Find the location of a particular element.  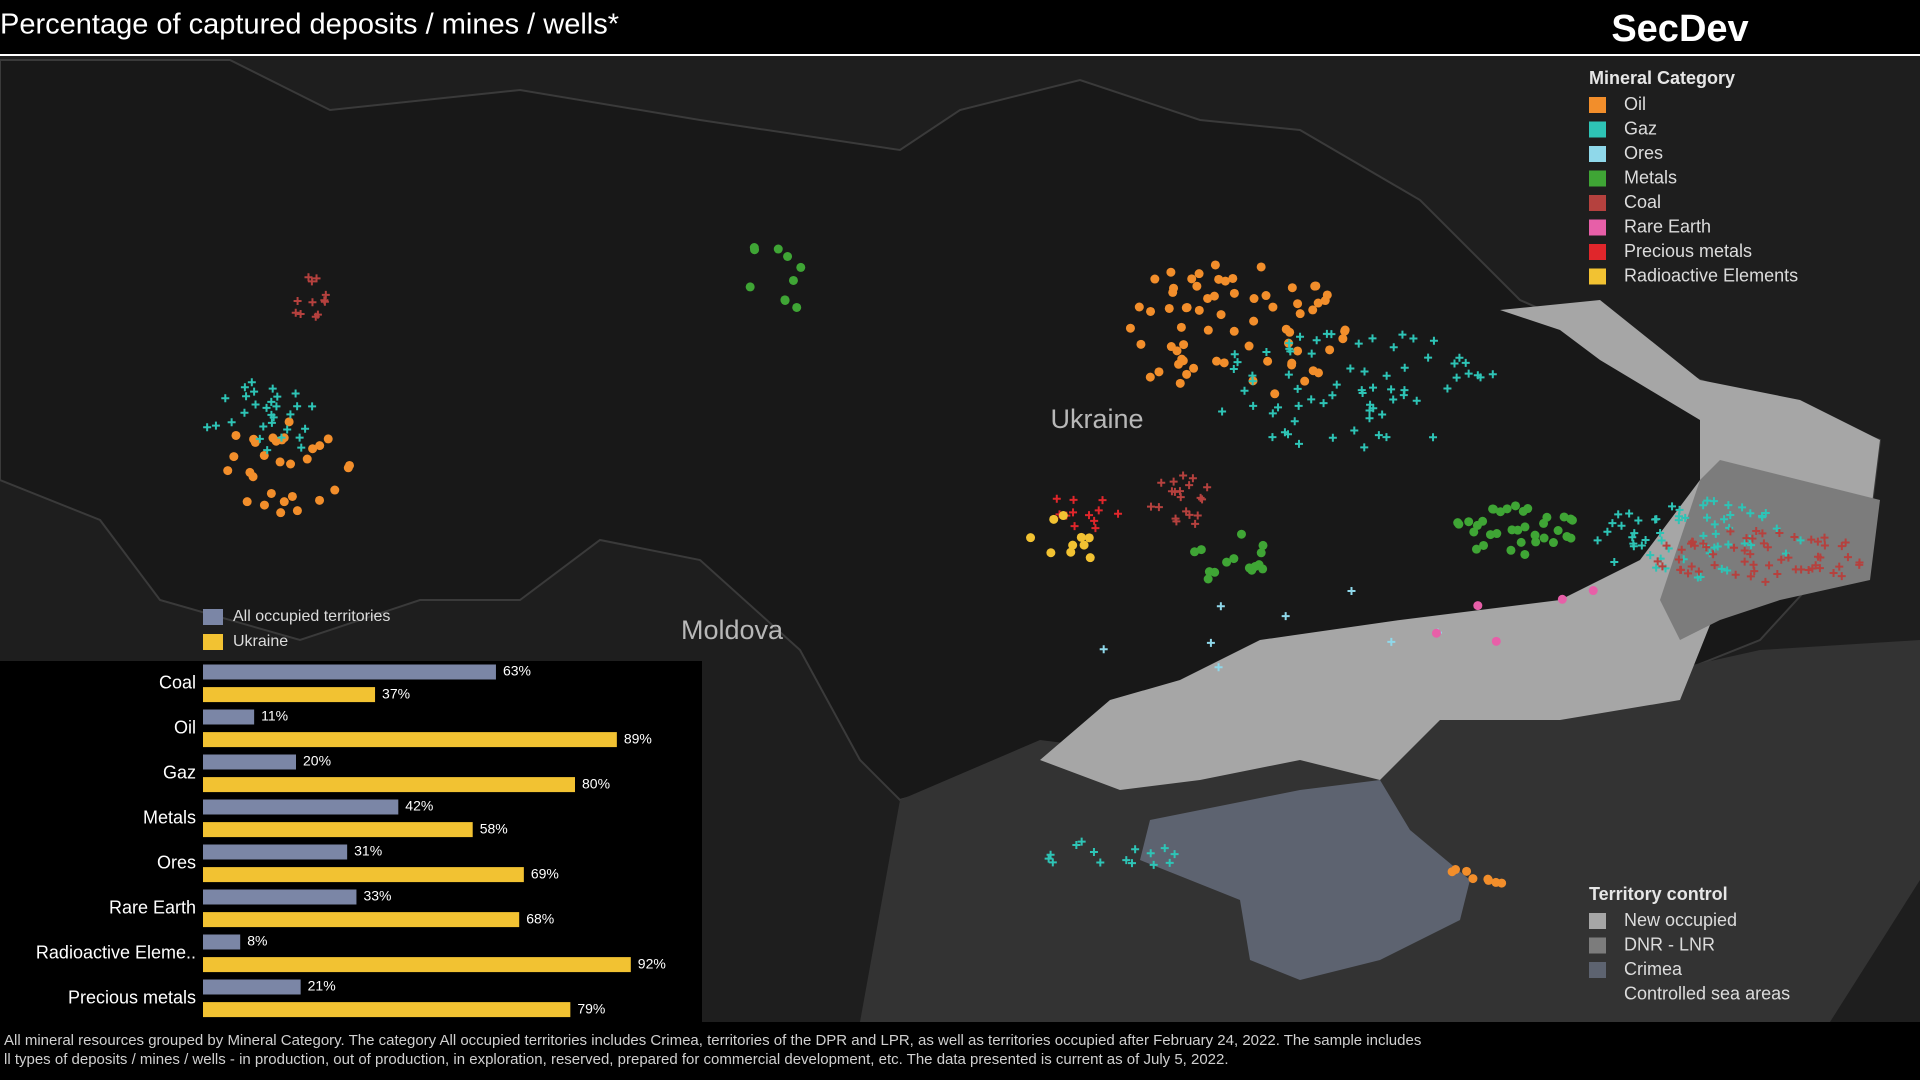

value-label: 89% is located at coordinates (638, 738).